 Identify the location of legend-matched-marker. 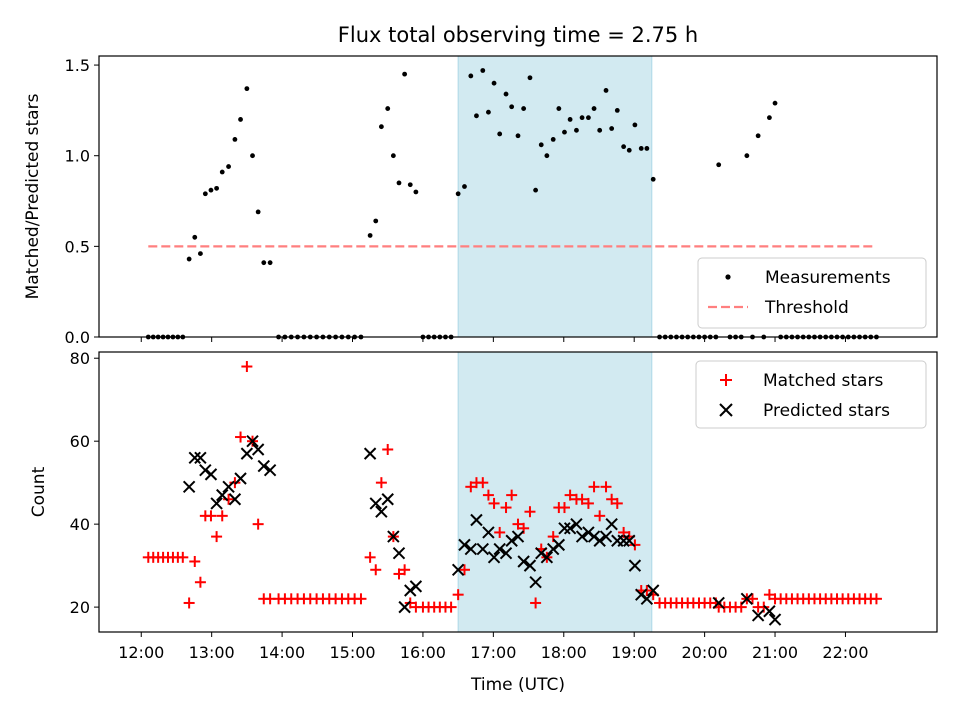
(726, 380).